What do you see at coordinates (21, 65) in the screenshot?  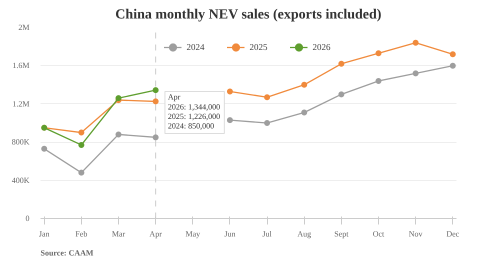 I see `y-tick-label: 1.6M` at bounding box center [21, 65].